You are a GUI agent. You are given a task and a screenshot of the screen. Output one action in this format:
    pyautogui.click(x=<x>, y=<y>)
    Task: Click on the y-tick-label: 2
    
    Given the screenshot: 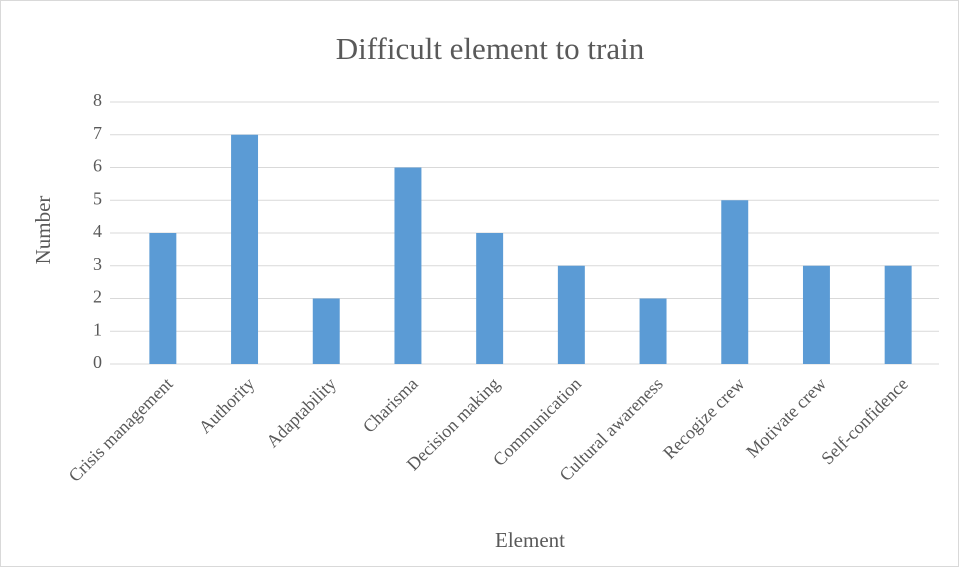 What is the action you would take?
    pyautogui.click(x=97, y=297)
    